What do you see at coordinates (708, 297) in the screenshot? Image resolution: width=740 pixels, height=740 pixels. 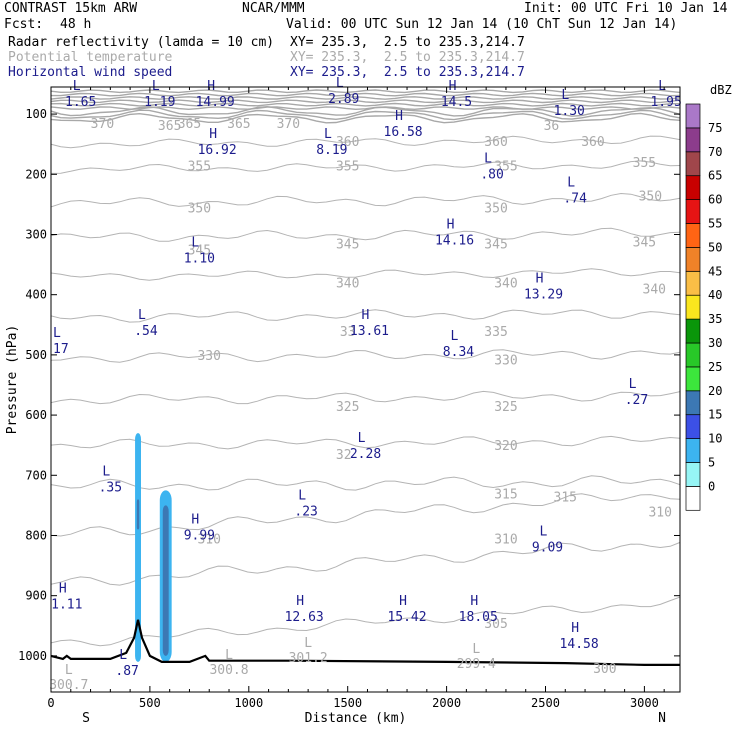 I see `colorbar: dBZ 0 5 10 15 20 25 30 35 40 45 50 55 60 65 70 75` at bounding box center [708, 297].